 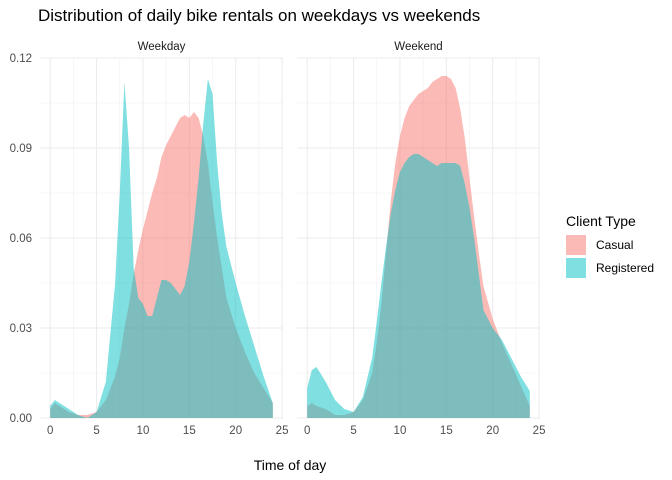 What do you see at coordinates (614, 245) in the screenshot?
I see `legend-label-casual: Casual` at bounding box center [614, 245].